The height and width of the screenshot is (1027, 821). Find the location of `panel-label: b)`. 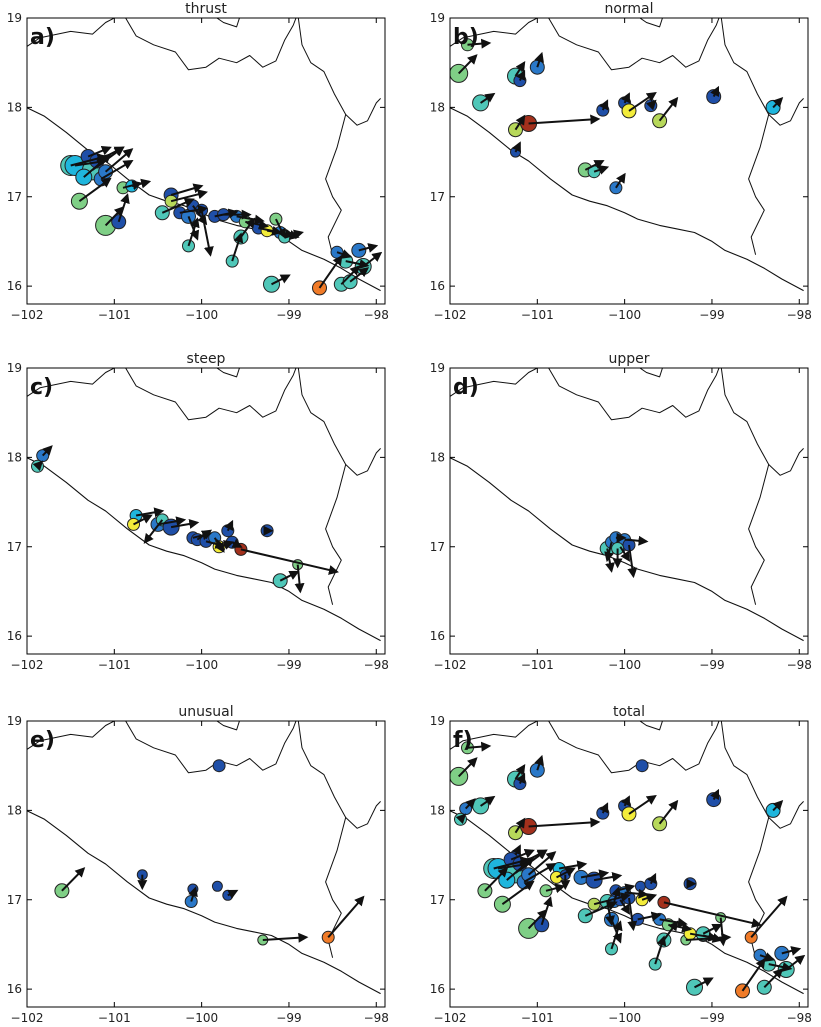

panel-label: b) is located at coordinates (466, 37).